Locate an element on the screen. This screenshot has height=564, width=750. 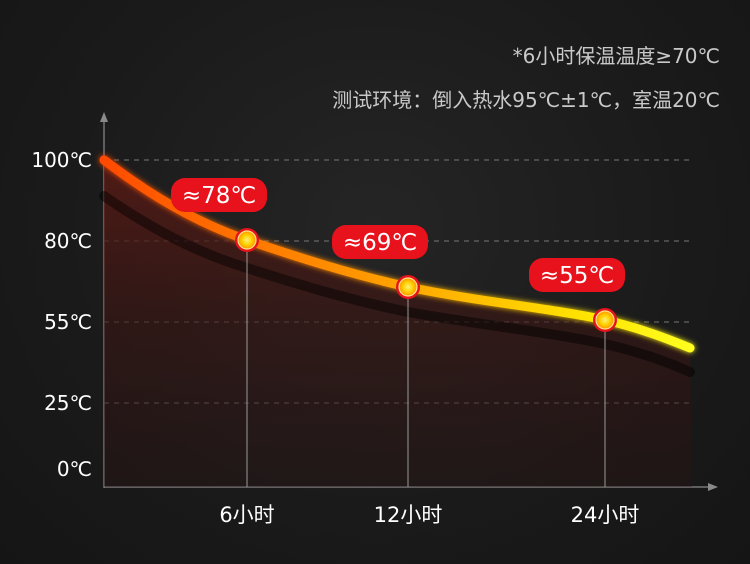
x-axis-arrow-icon is located at coordinates (713, 487).